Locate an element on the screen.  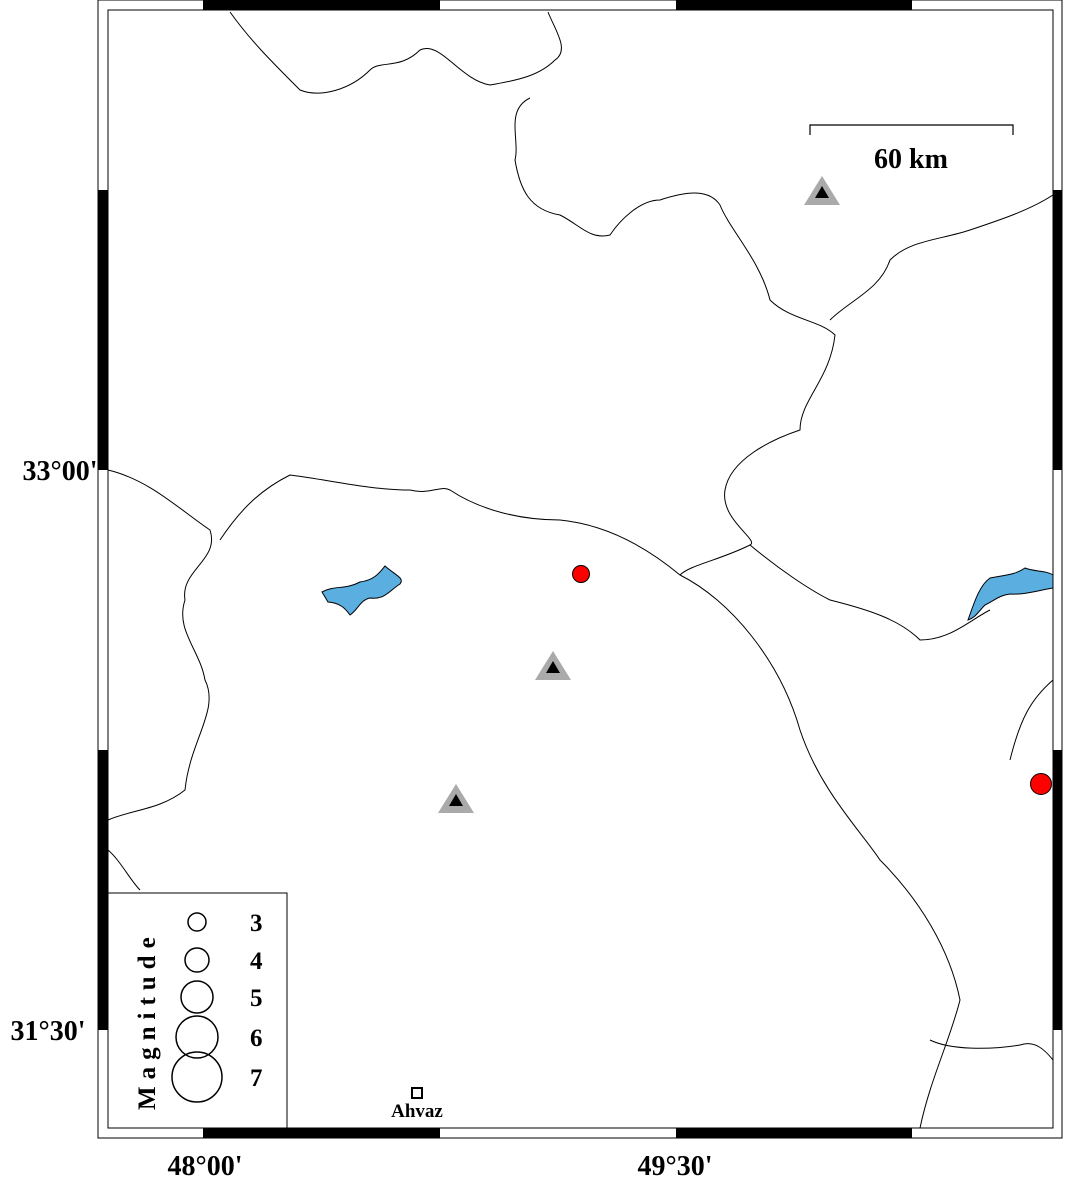
city: Ahvaz is located at coordinates (417, 1104).